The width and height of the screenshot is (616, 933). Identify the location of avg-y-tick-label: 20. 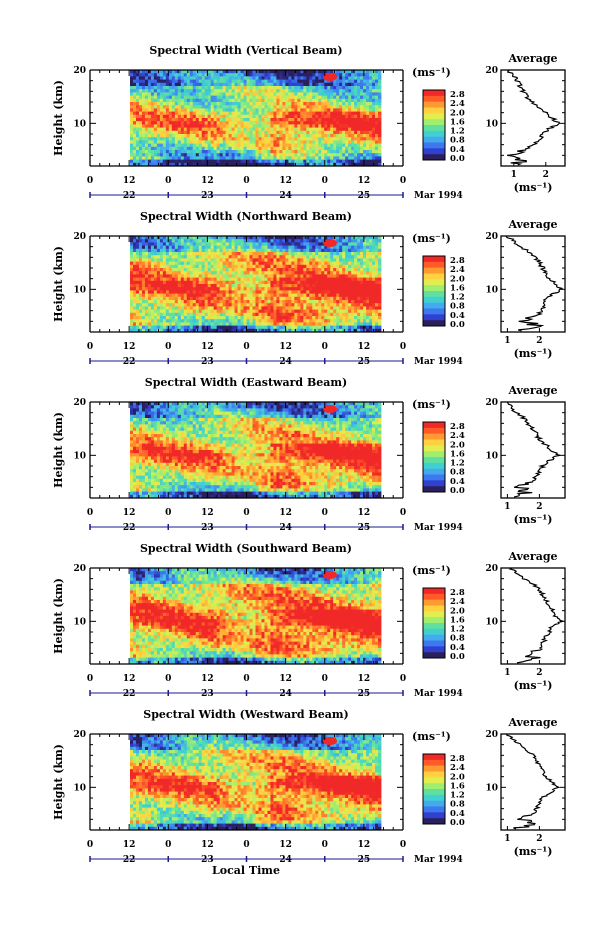
(491, 71).